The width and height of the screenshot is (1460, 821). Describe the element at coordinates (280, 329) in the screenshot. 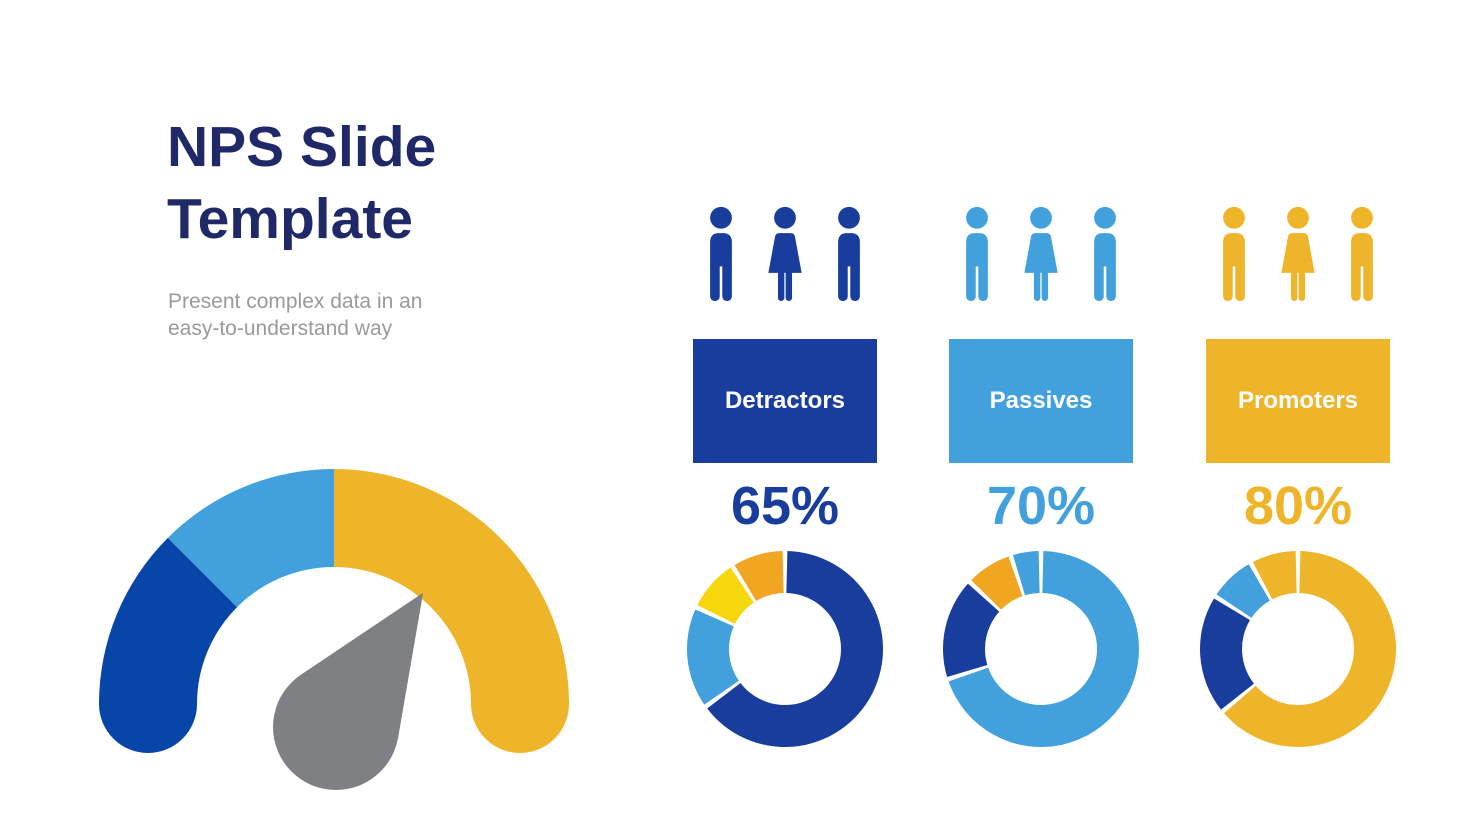

I see `subtitle-line-2: easy-to-understand way` at that location.